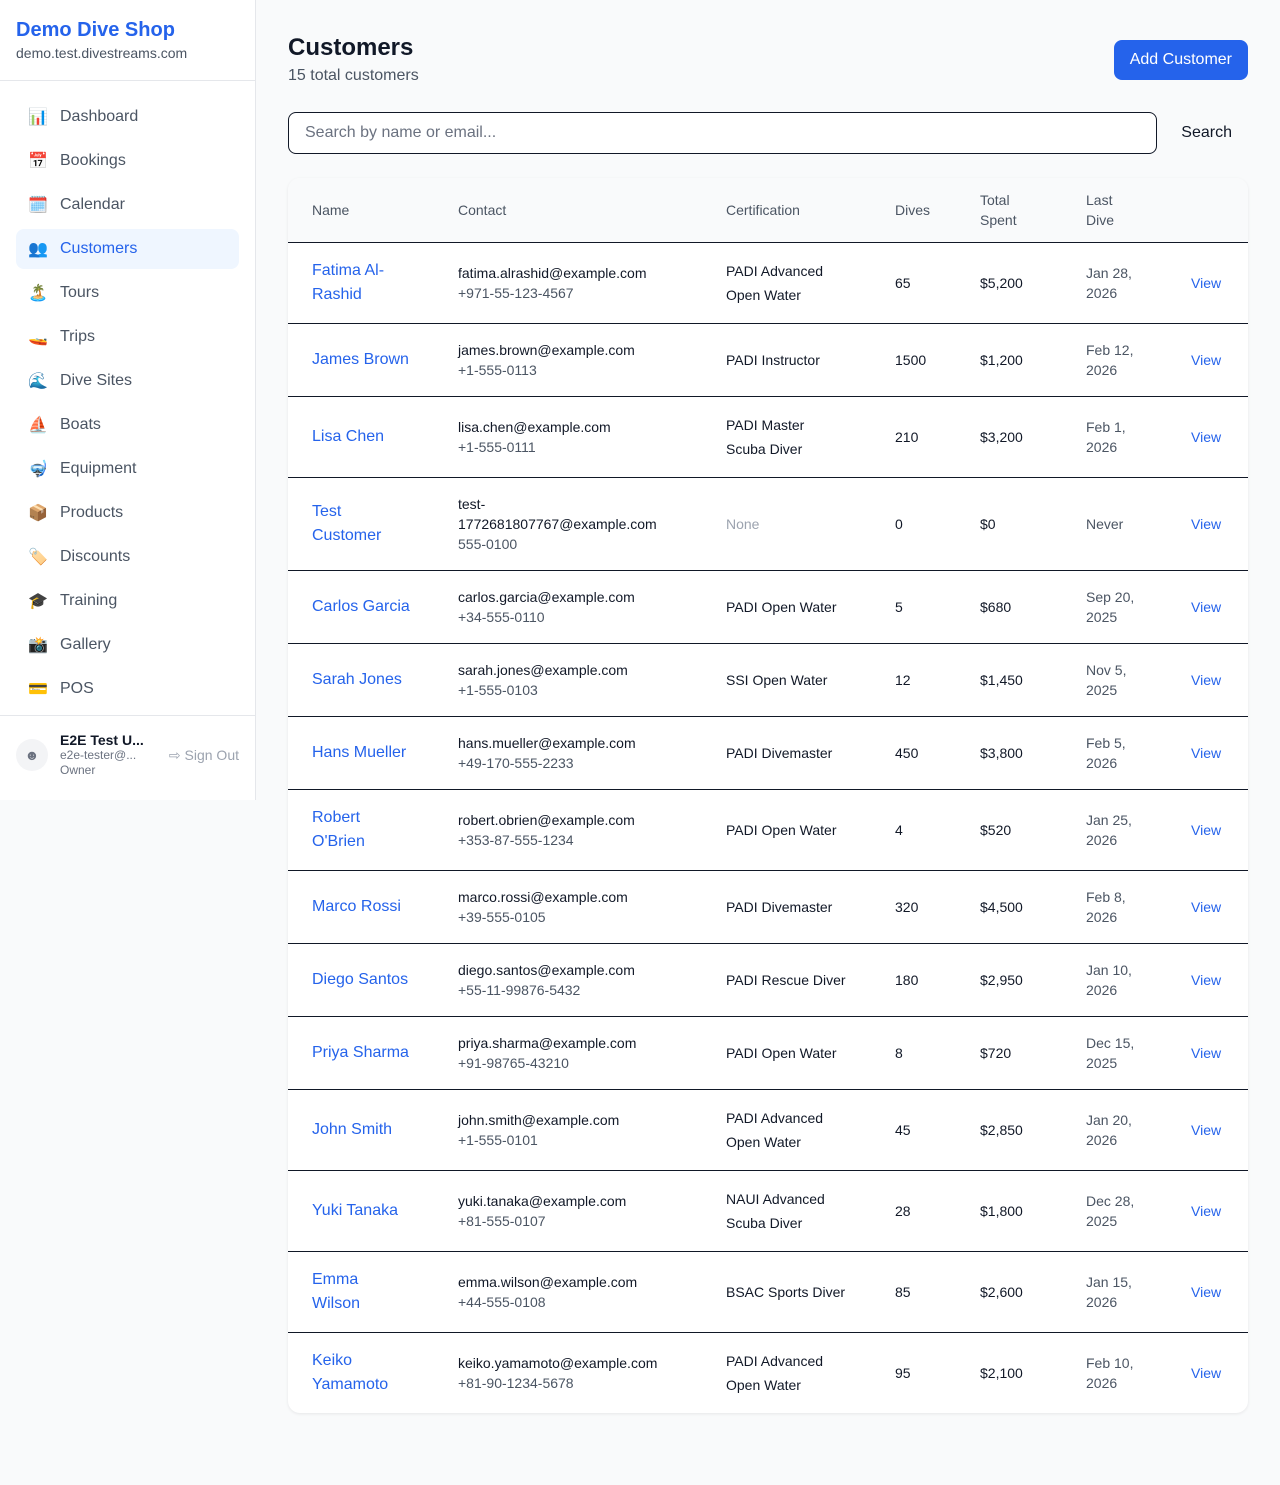 The width and height of the screenshot is (1280, 1485). I want to click on last-dive-date: Sep 20, 2025, so click(1114, 607).